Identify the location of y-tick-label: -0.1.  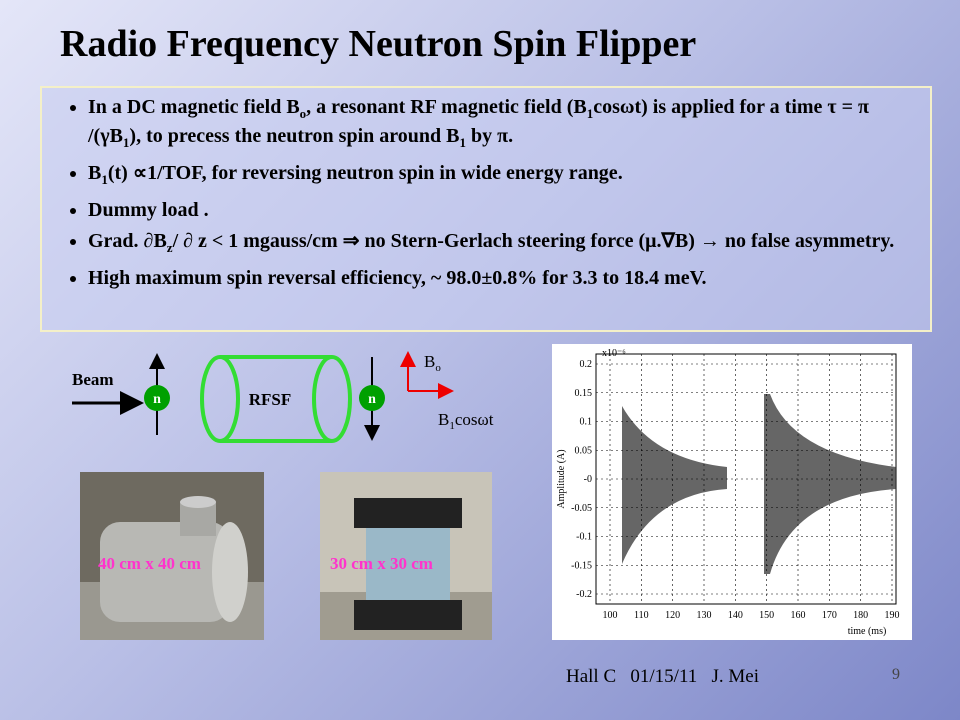
(584, 537).